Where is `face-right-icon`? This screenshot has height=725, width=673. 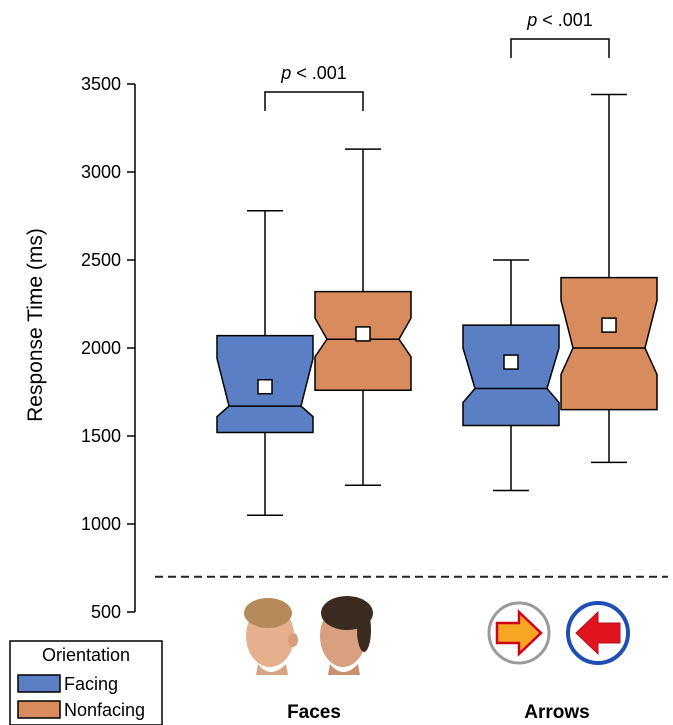
face-right-icon is located at coordinates (346, 635).